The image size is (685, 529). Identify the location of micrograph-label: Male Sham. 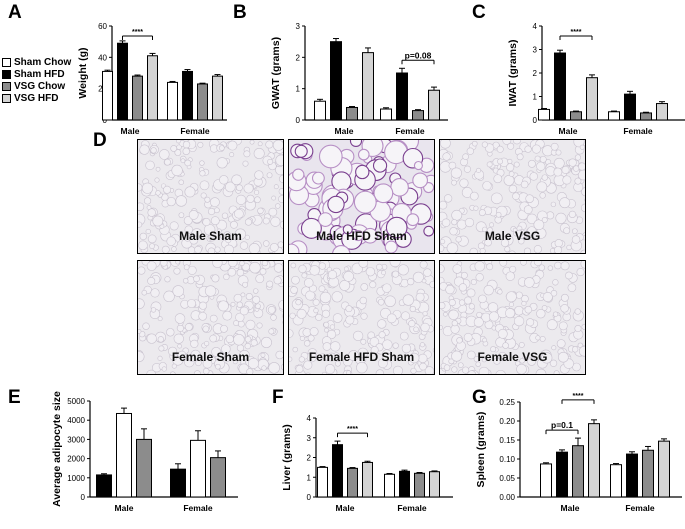
(210, 236).